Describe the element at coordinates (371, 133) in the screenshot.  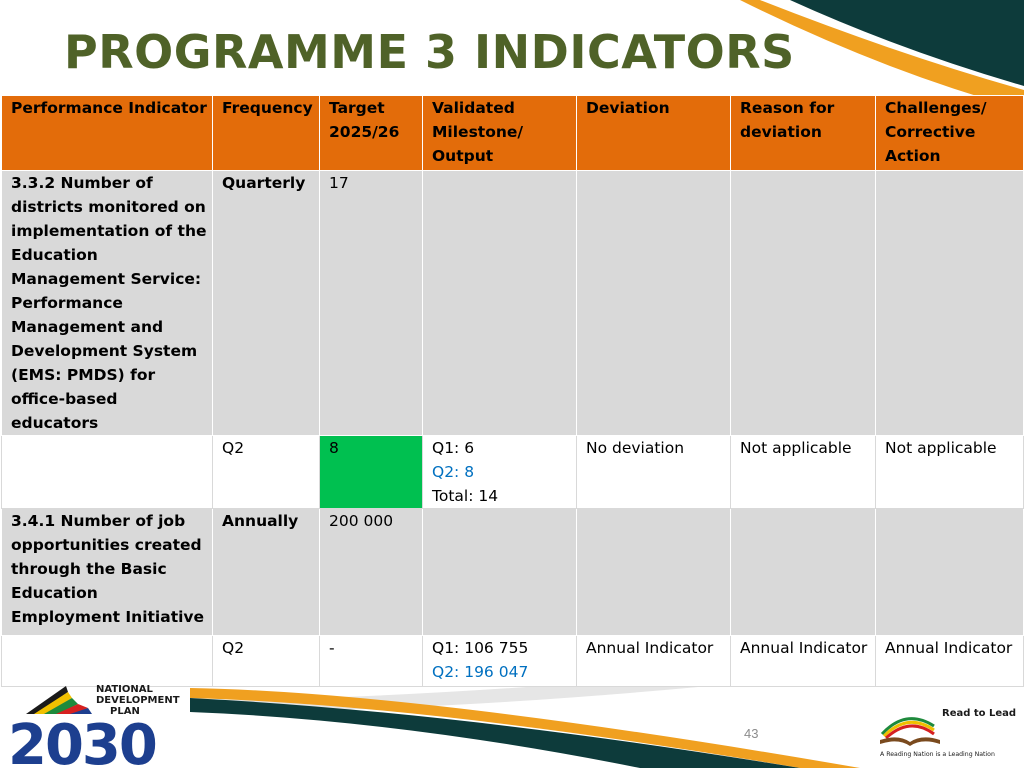
I see `header-target: Target 2025/26` at that location.